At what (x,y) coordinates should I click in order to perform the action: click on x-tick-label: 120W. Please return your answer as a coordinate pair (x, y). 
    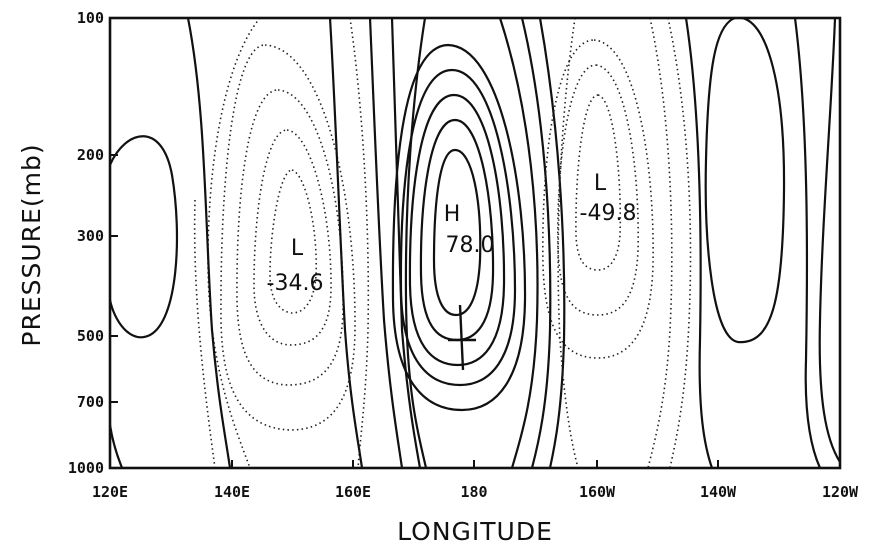
    Looking at the image, I should click on (840, 492).